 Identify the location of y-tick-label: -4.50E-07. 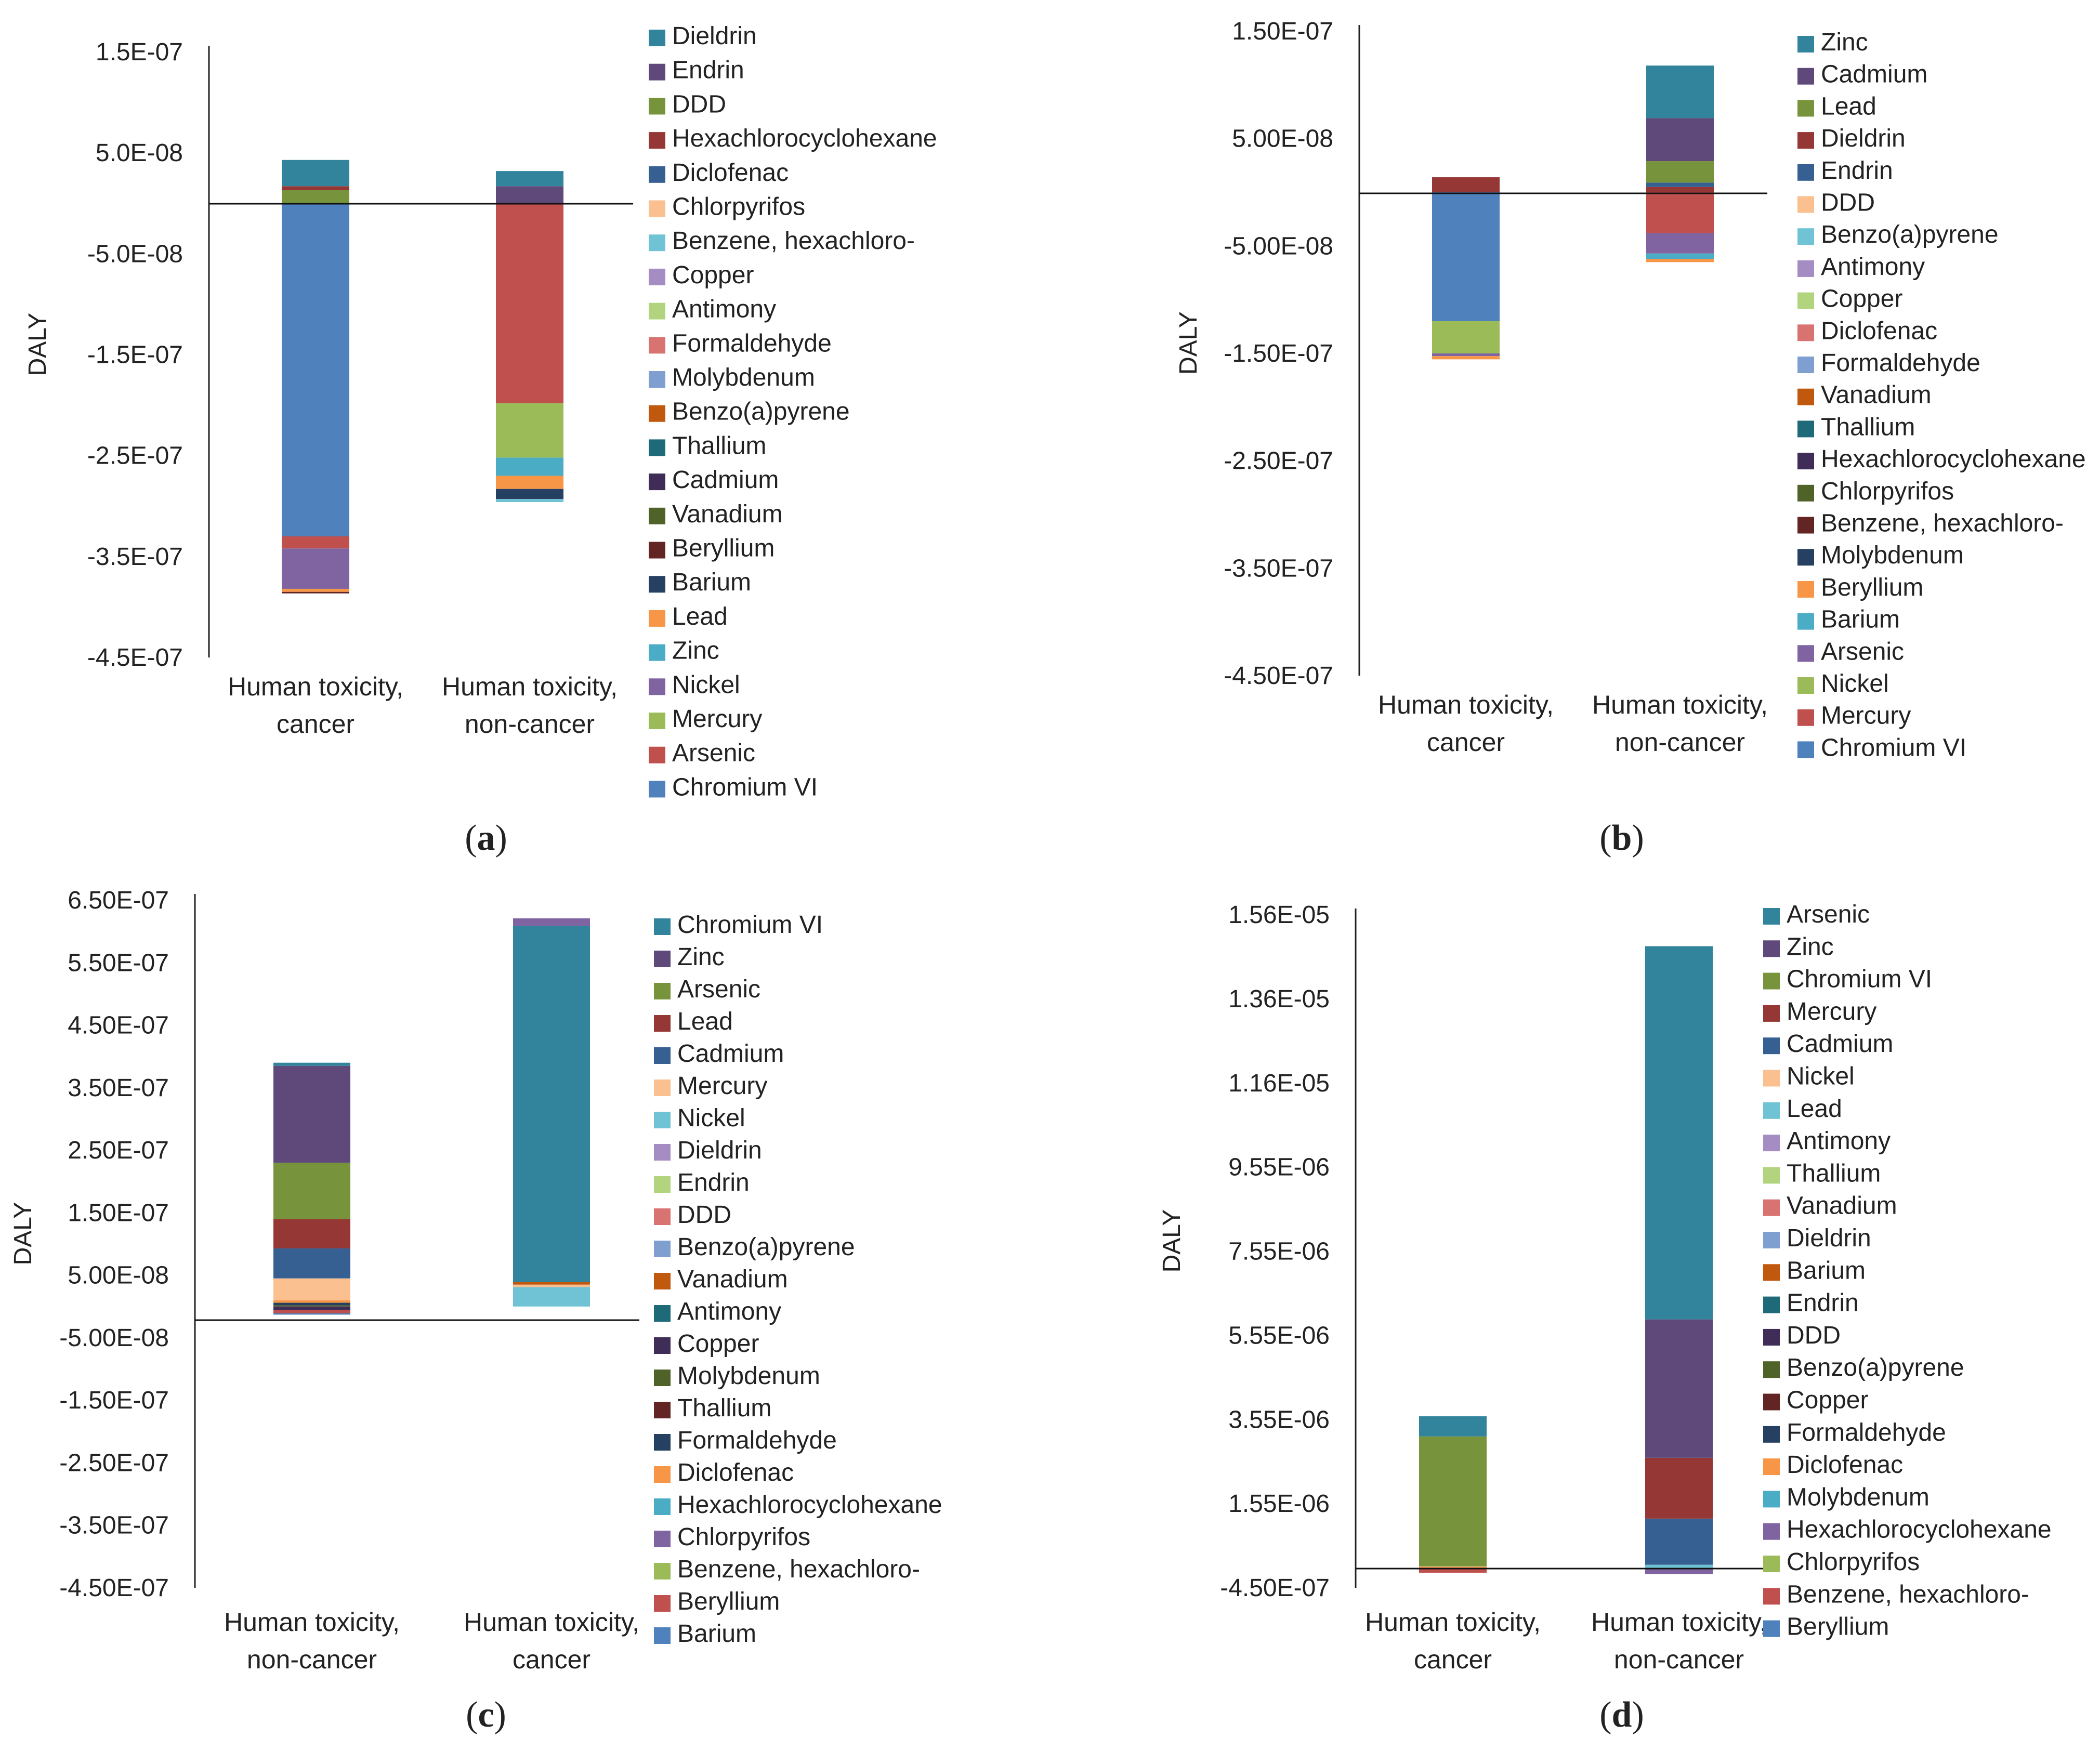
(1275, 1588).